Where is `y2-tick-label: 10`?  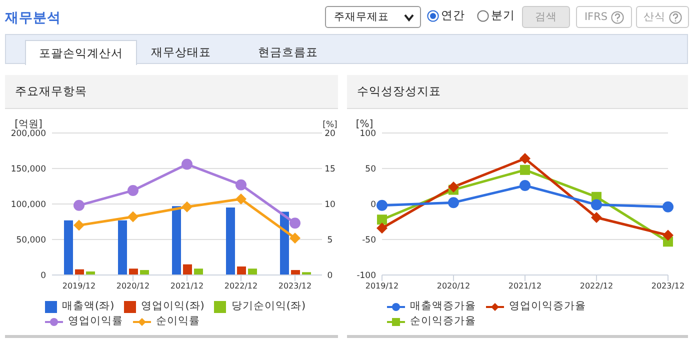 y2-tick-label: 10 is located at coordinates (330, 205).